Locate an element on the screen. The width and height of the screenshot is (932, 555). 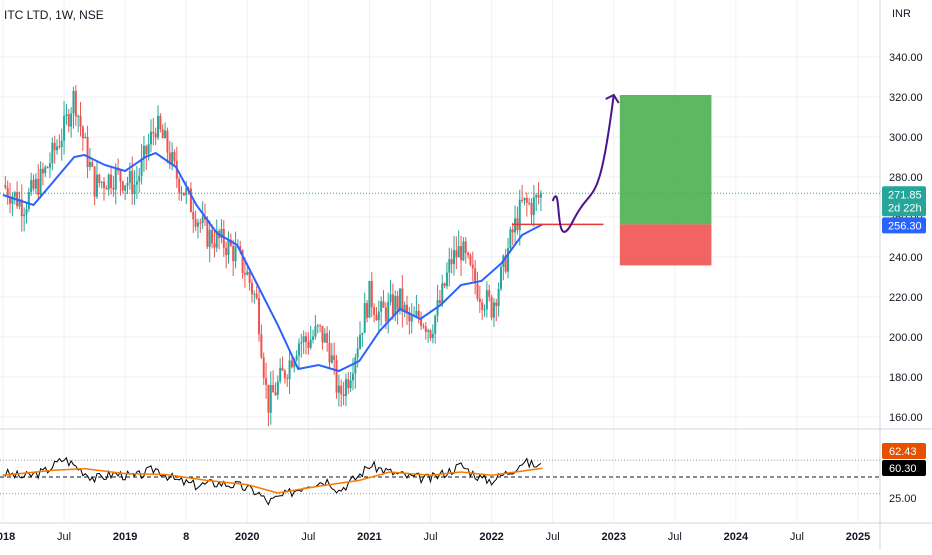
rsi-orange-label: 62.43 is located at coordinates (903, 452).